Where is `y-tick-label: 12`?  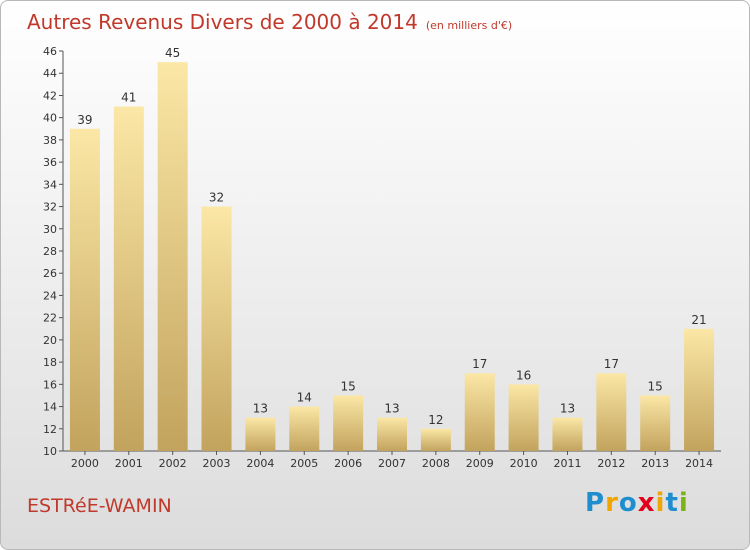
y-tick-label: 12 is located at coordinates (50, 429).